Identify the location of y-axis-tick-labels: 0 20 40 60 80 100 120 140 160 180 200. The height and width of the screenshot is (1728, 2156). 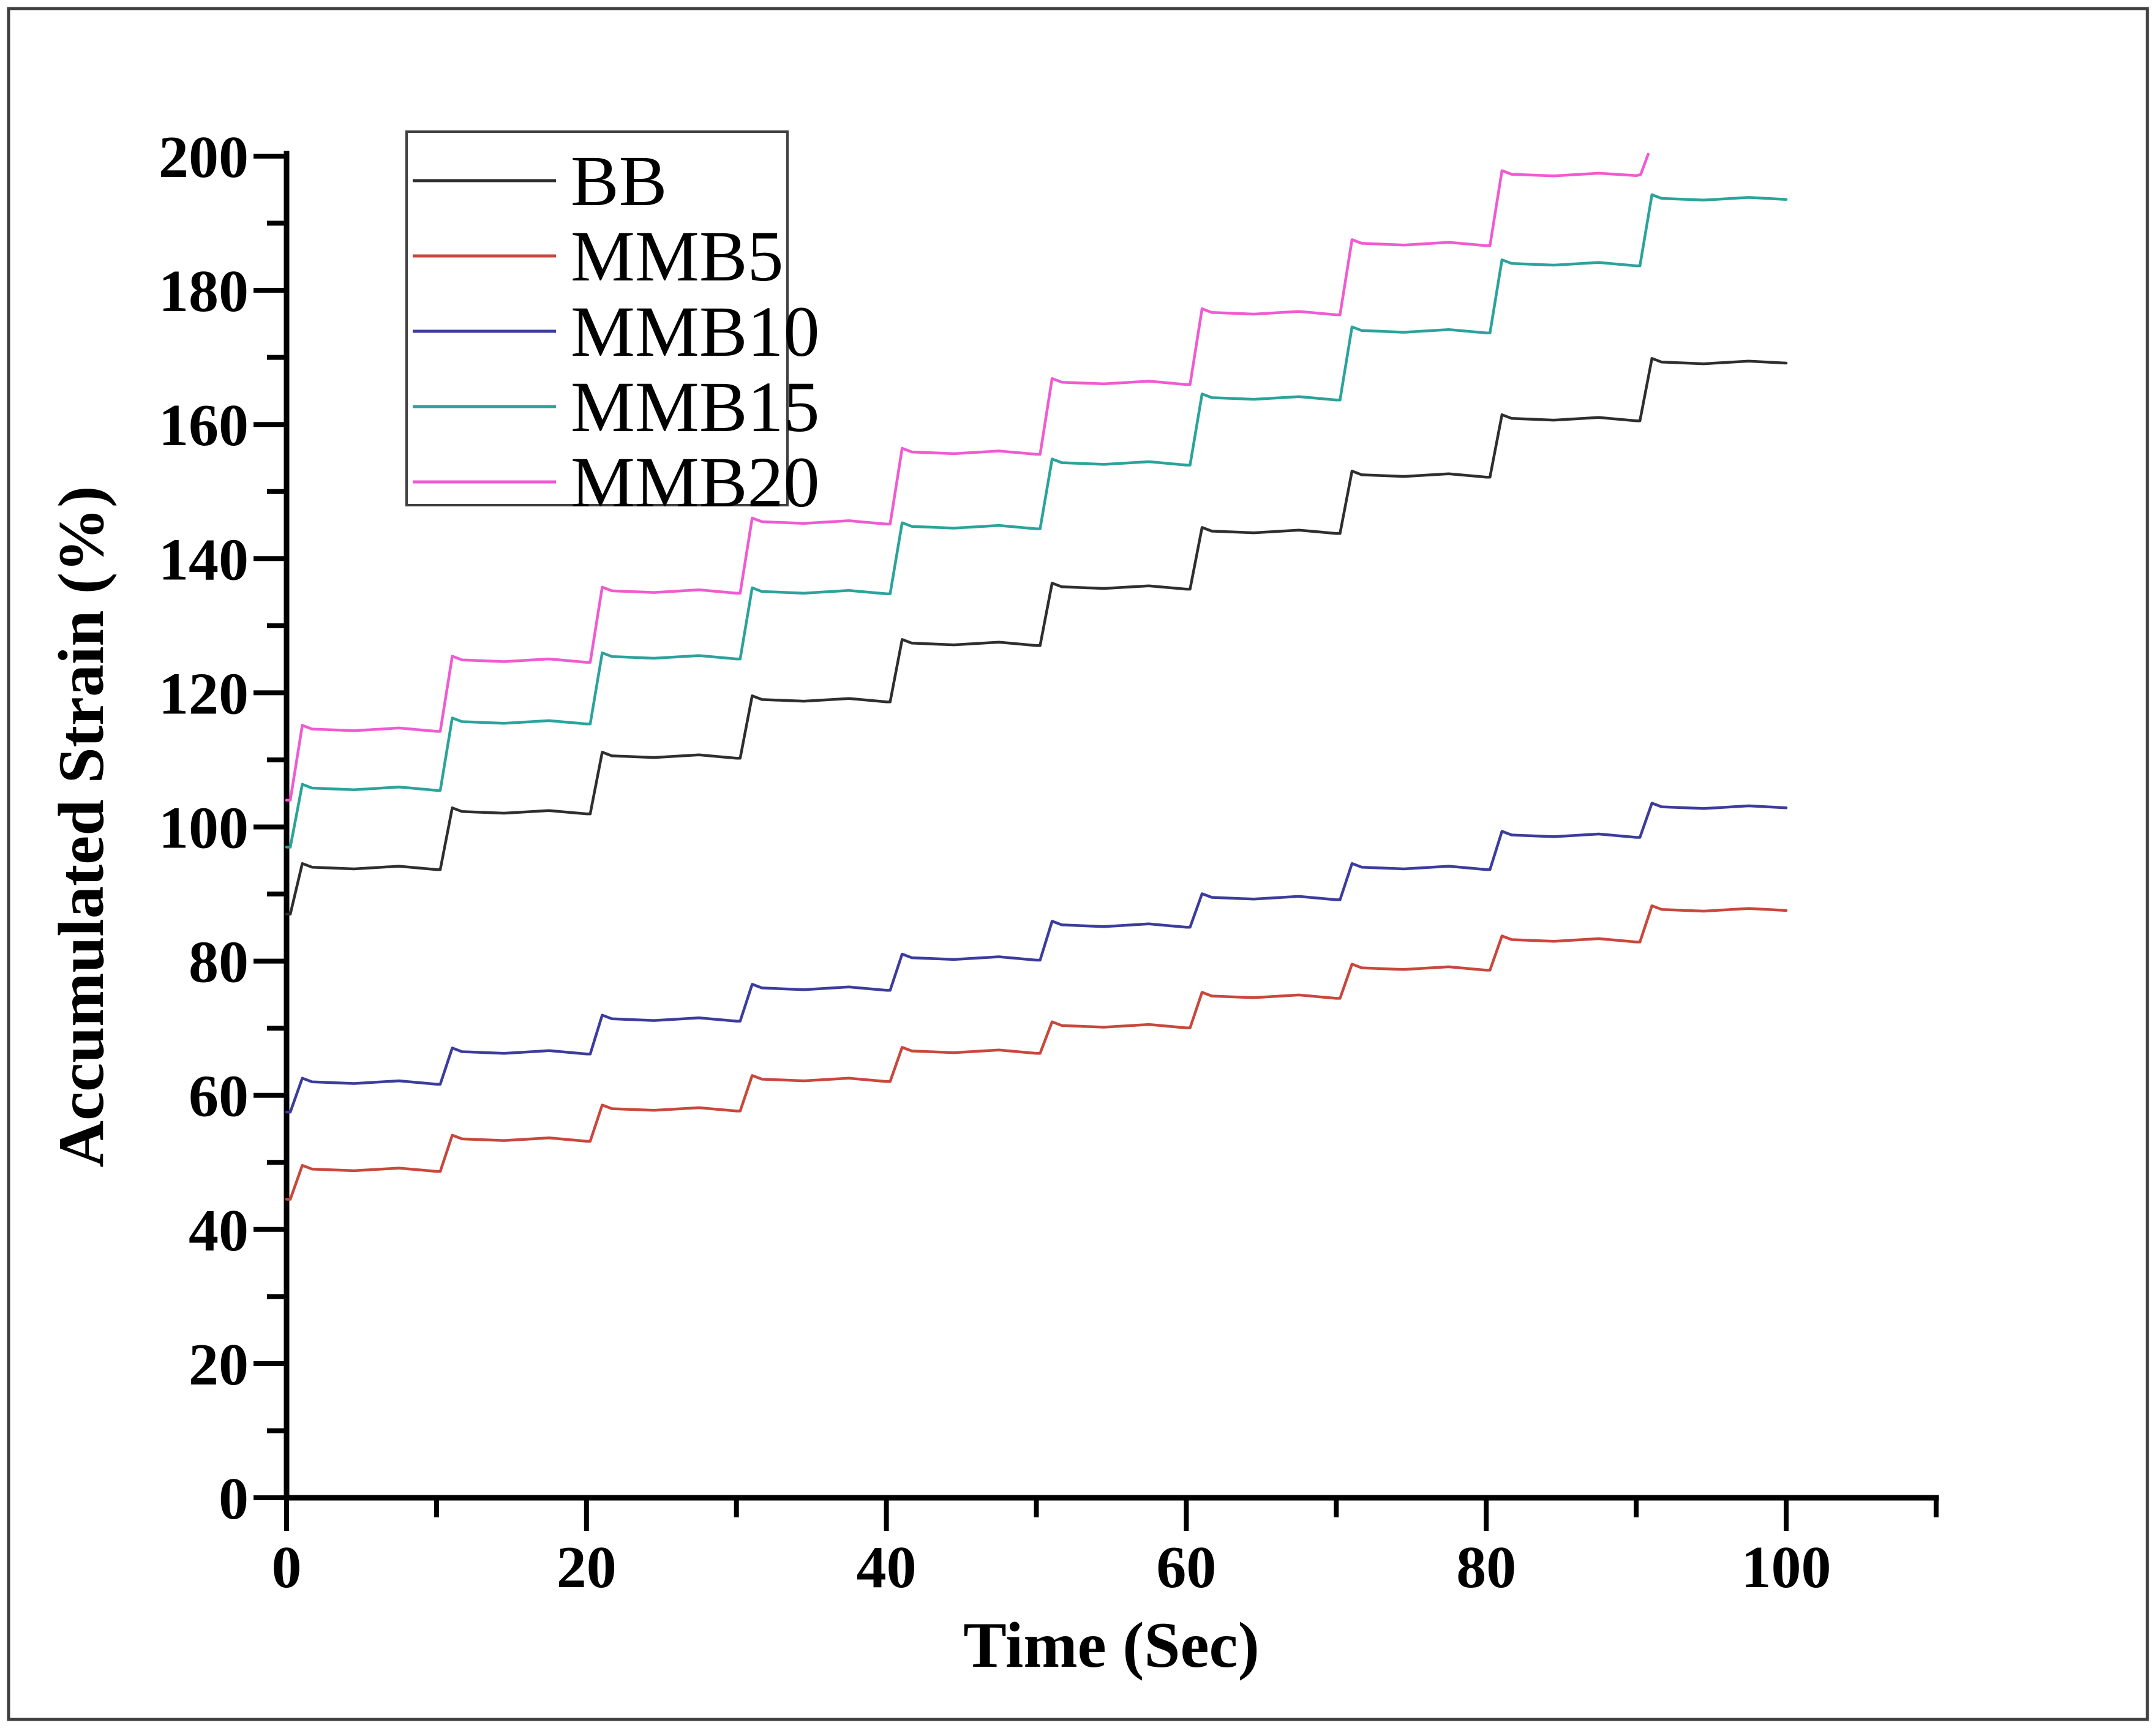
(204, 828).